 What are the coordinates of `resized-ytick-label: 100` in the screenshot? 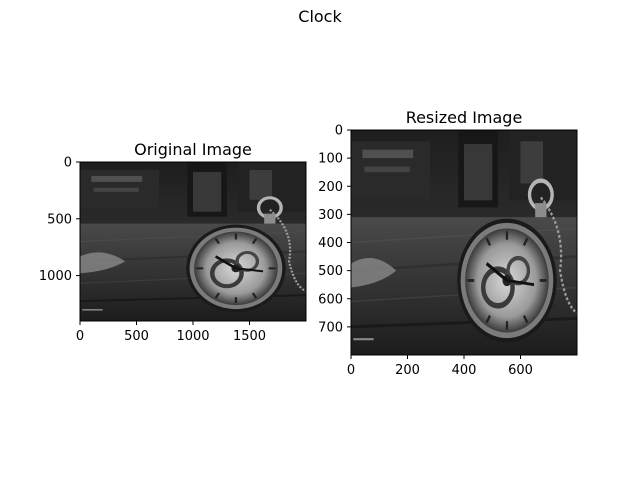 It's located at (330, 159).